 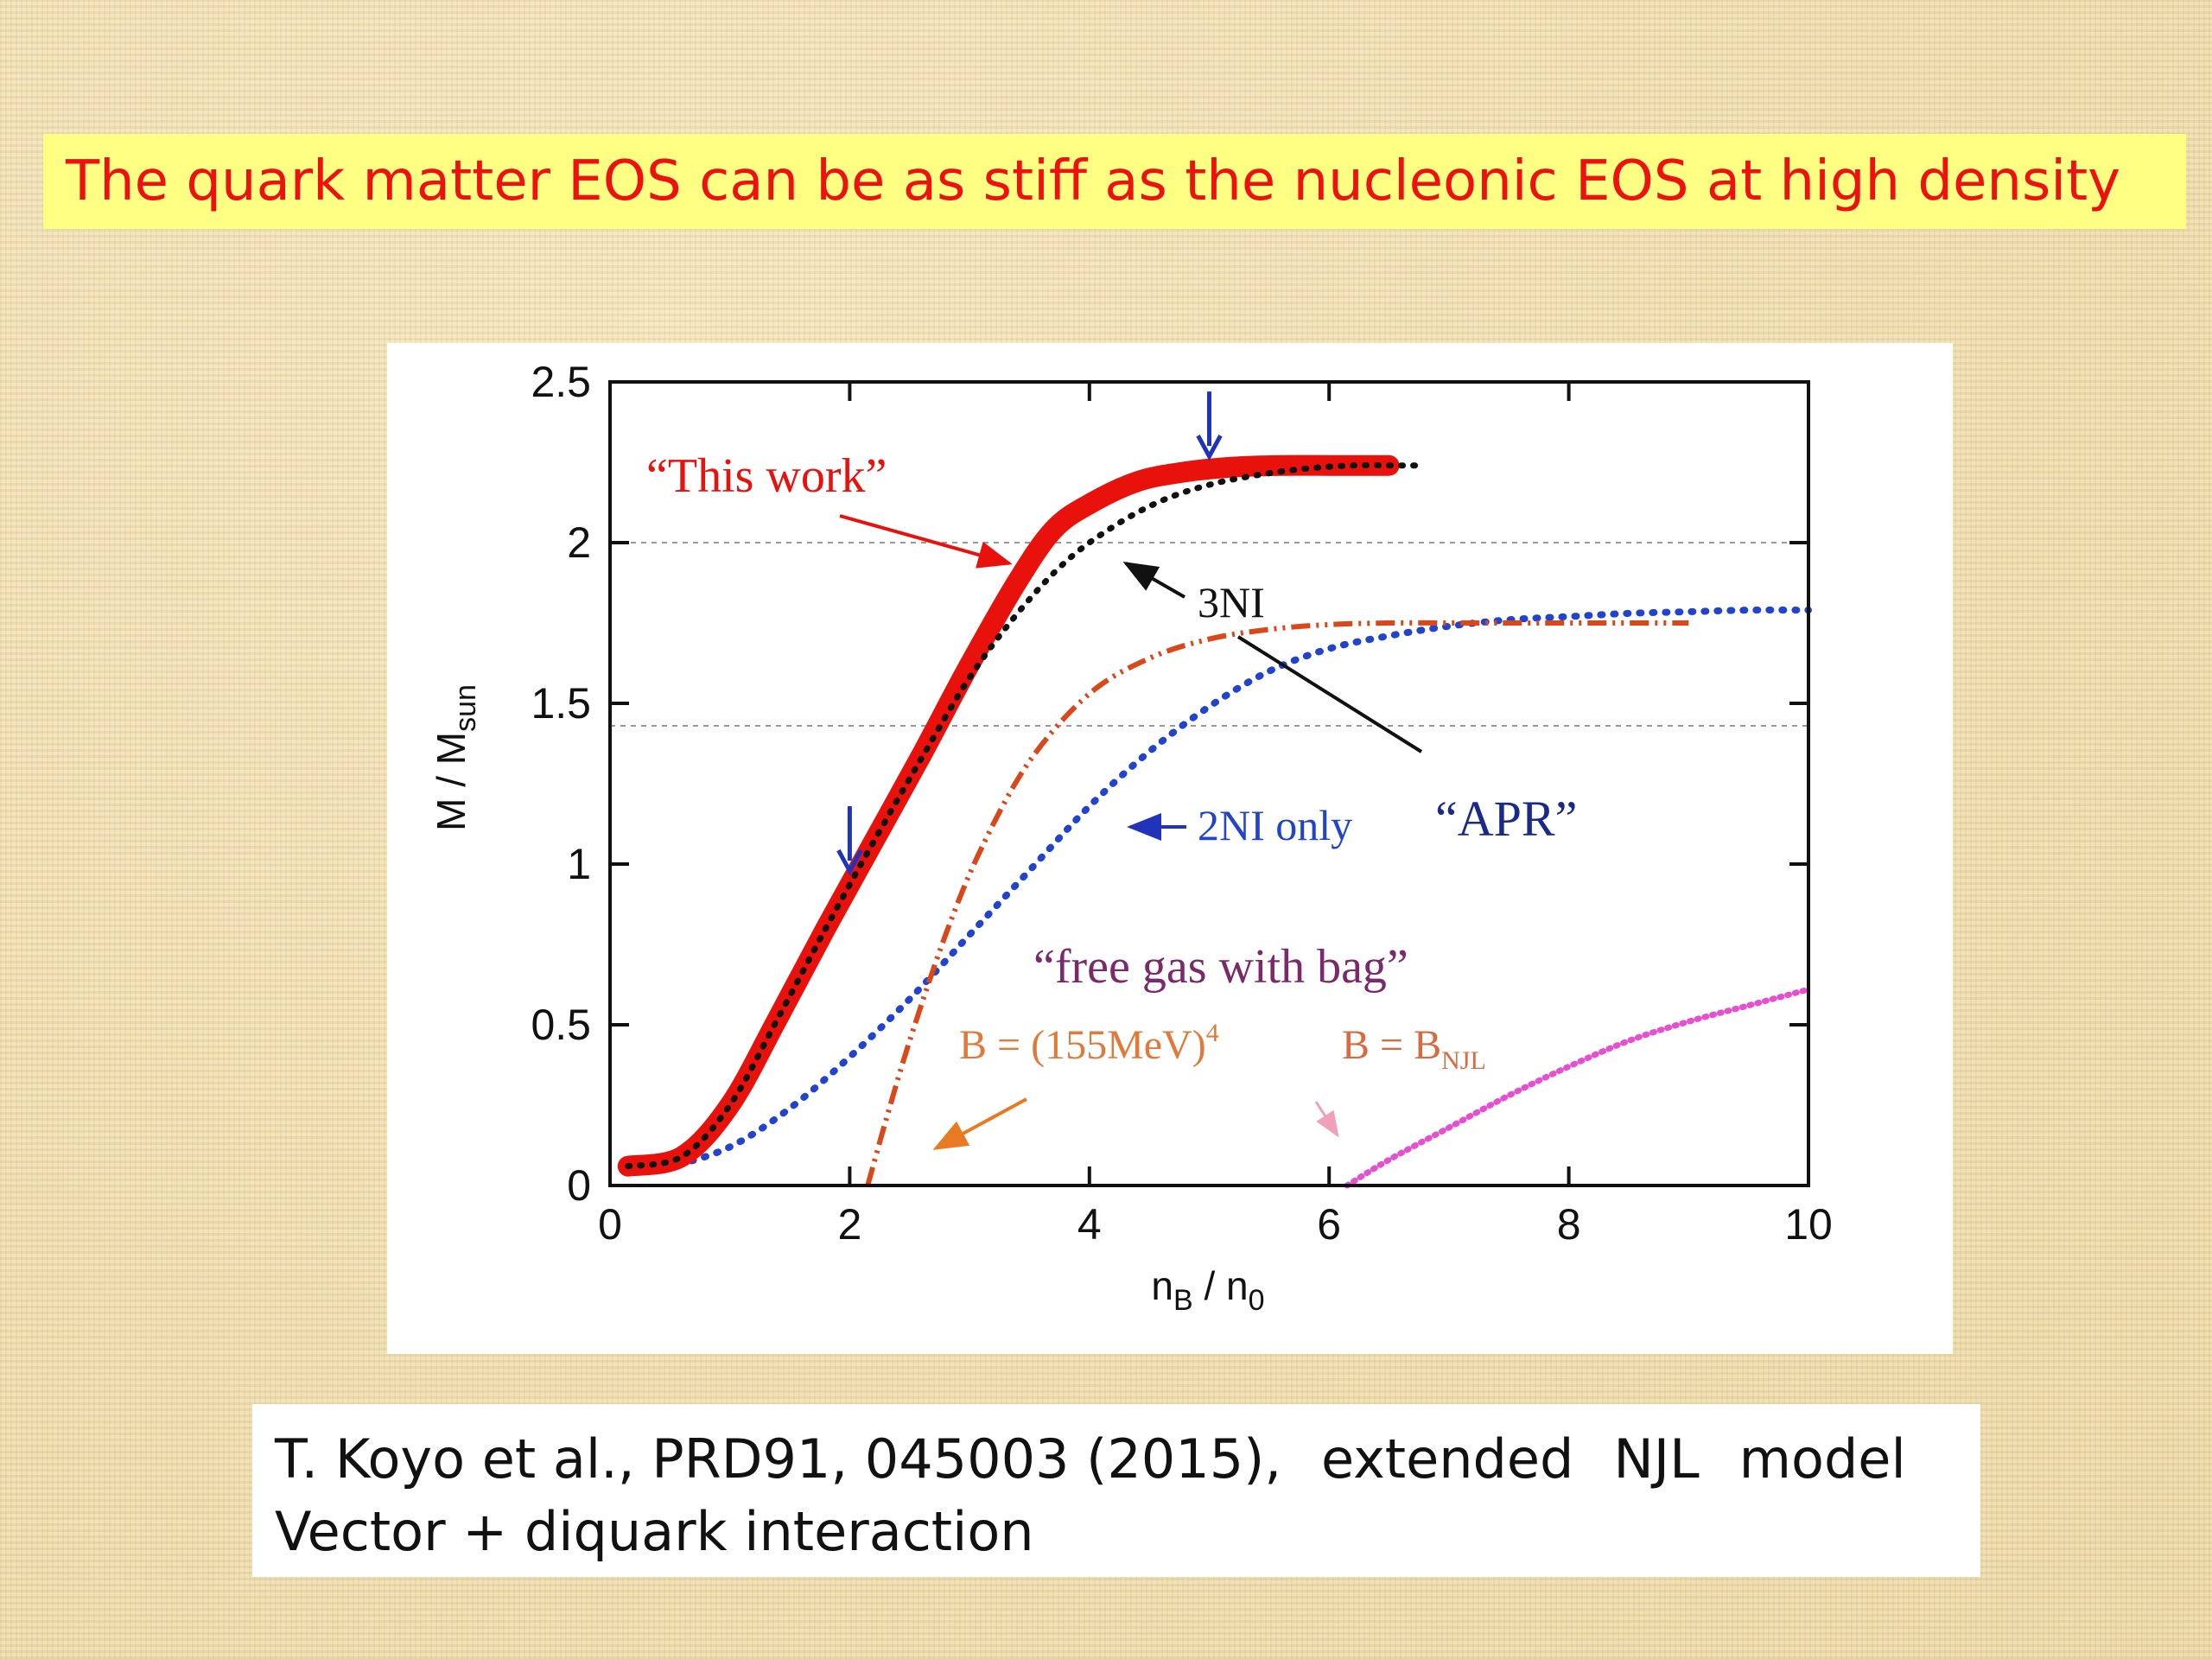 I want to click on label-b155: B = (155MeV)4, so click(x=1089, y=1043).